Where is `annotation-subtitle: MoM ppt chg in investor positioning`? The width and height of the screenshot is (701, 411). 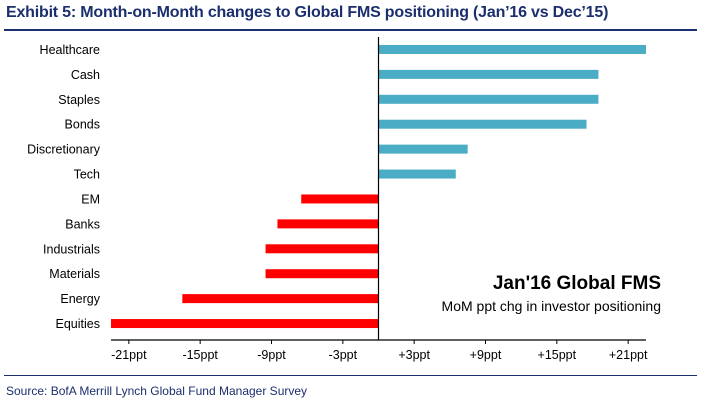 annotation-subtitle: MoM ppt chg in investor positioning is located at coordinates (551, 306).